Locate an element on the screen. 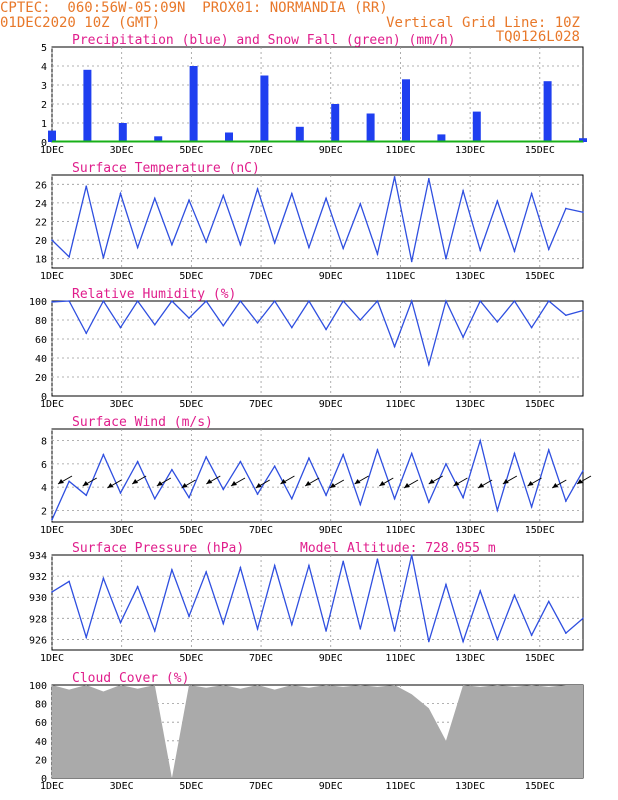  precip-ytick: 0 is located at coordinates (44, 143).